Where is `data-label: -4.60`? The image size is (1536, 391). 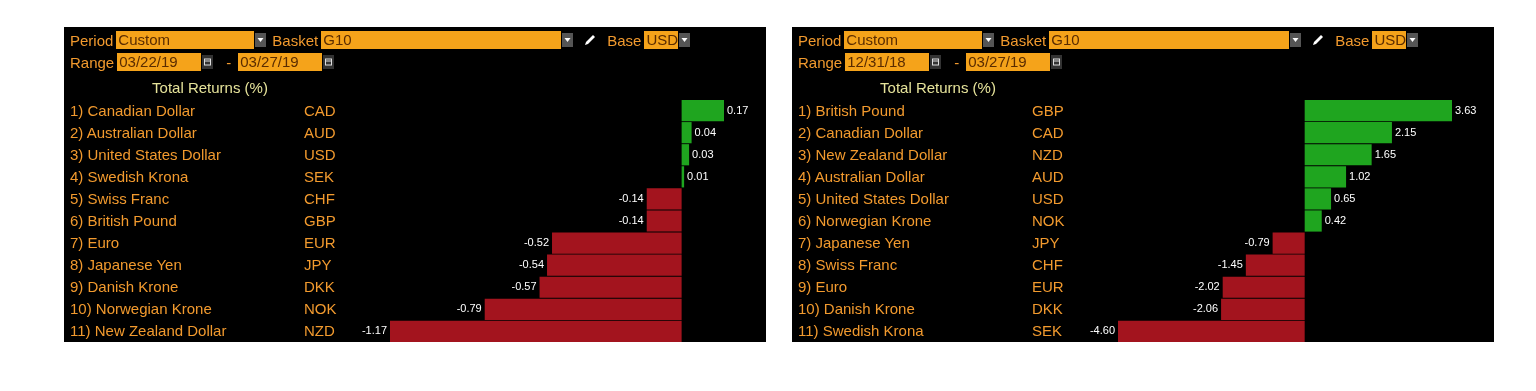 data-label: -4.60 is located at coordinates (1102, 330).